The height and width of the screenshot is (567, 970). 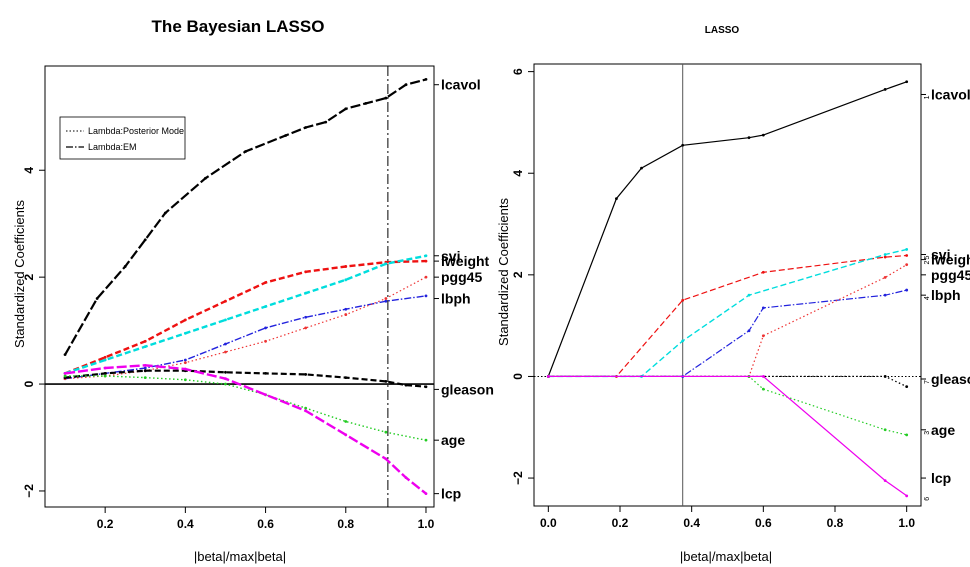 I want to click on right-axis-variable-index: 5, so click(x=927, y=257).